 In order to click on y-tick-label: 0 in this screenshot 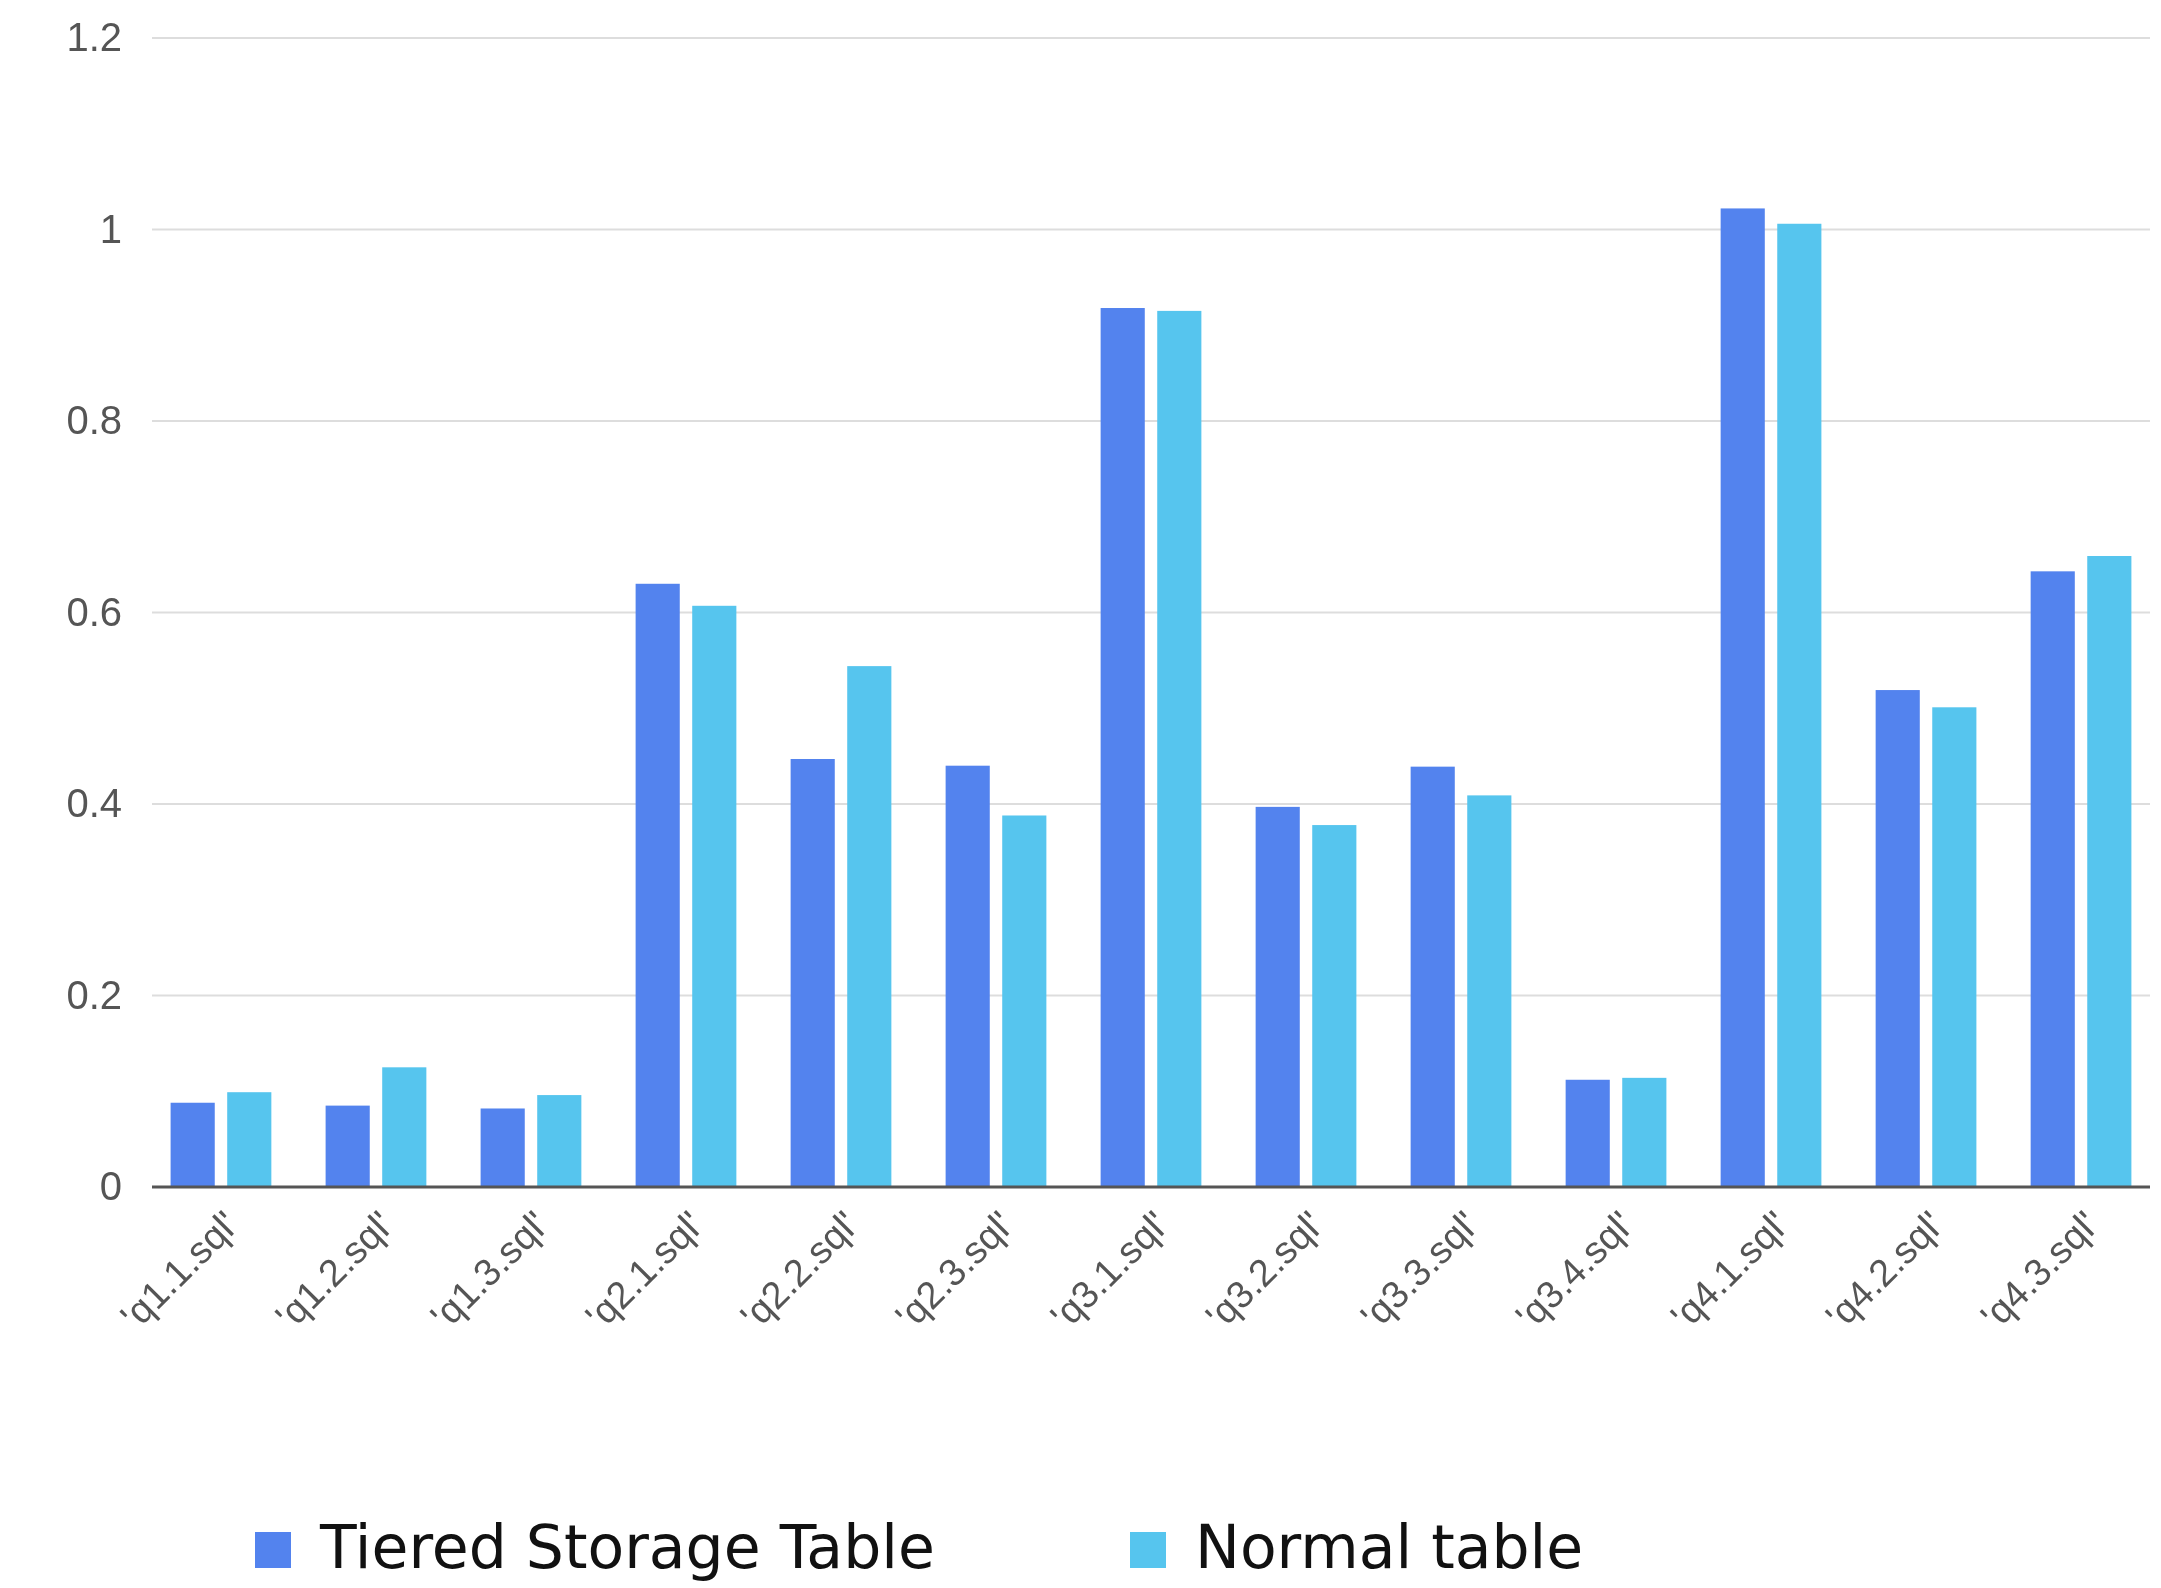, I will do `click(110, 1186)`.